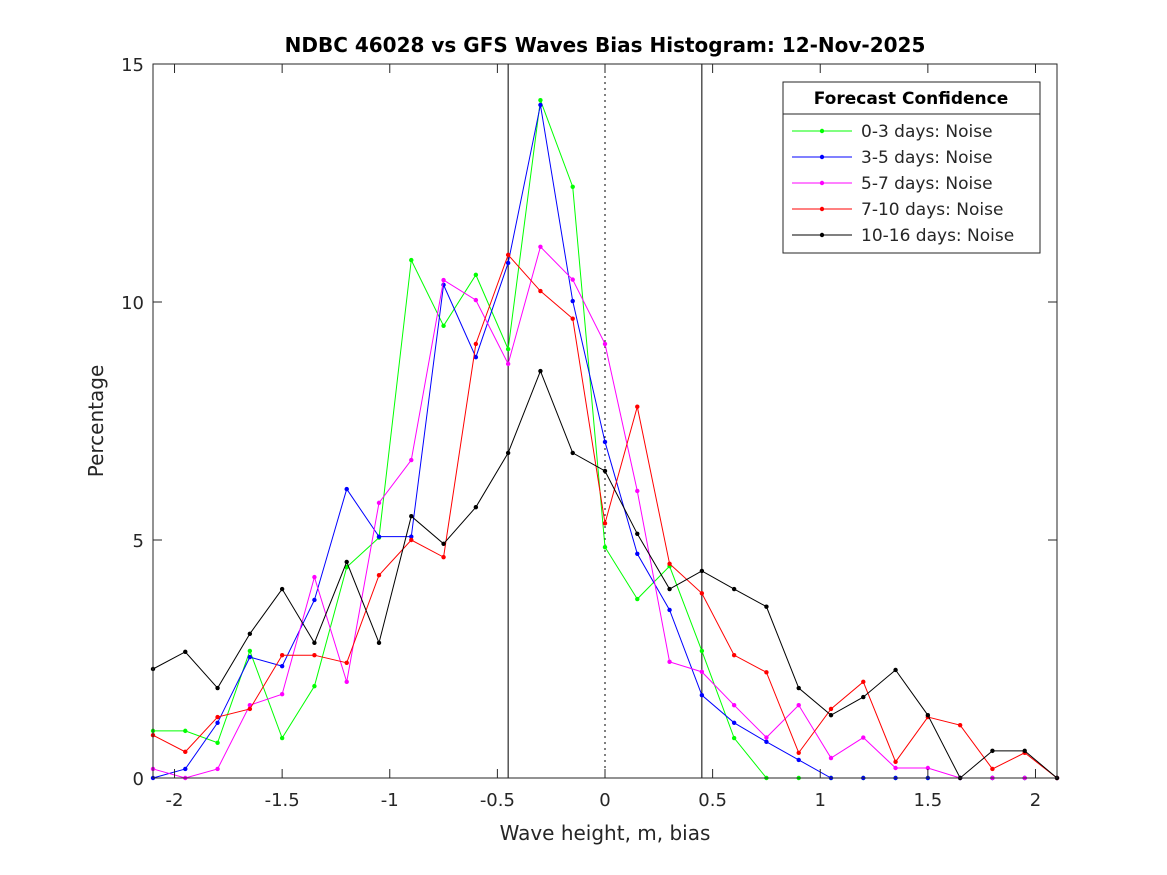  I want to click on legend-entry-label: 7-10 days: Noise, so click(932, 210).